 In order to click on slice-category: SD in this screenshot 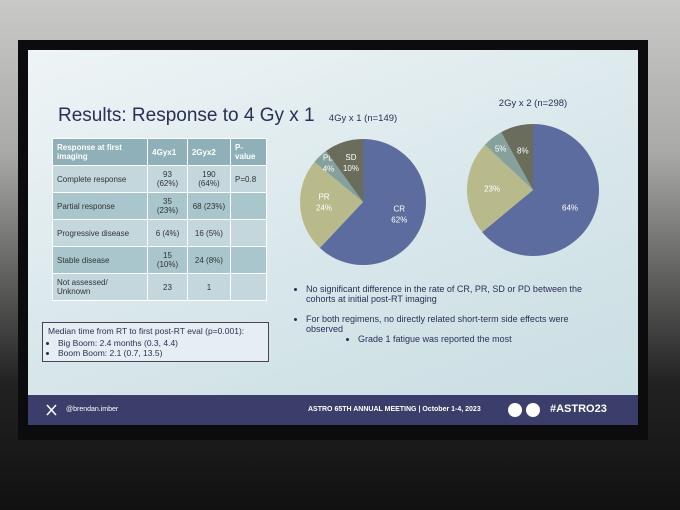, I will do `click(350, 157)`.